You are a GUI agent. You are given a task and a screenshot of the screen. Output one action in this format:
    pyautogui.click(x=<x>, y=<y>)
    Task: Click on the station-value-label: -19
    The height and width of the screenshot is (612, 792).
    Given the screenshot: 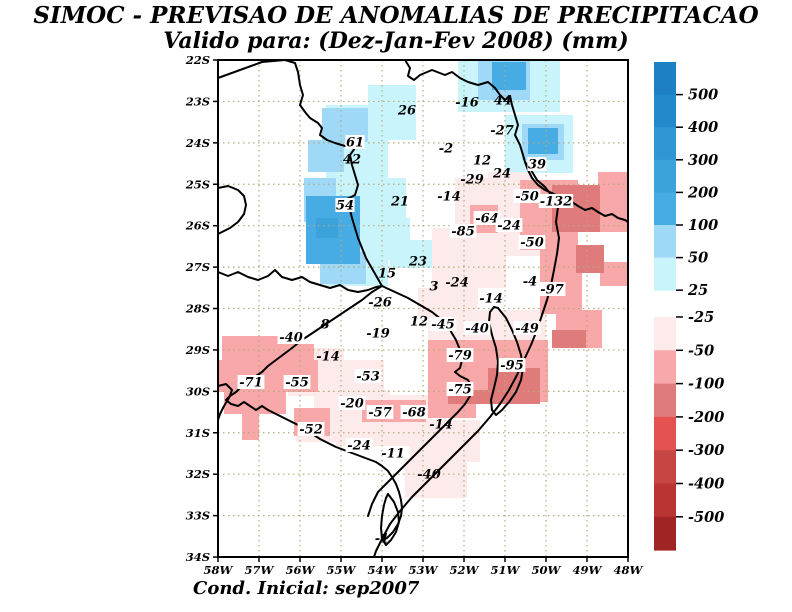 What is the action you would take?
    pyautogui.click(x=378, y=334)
    